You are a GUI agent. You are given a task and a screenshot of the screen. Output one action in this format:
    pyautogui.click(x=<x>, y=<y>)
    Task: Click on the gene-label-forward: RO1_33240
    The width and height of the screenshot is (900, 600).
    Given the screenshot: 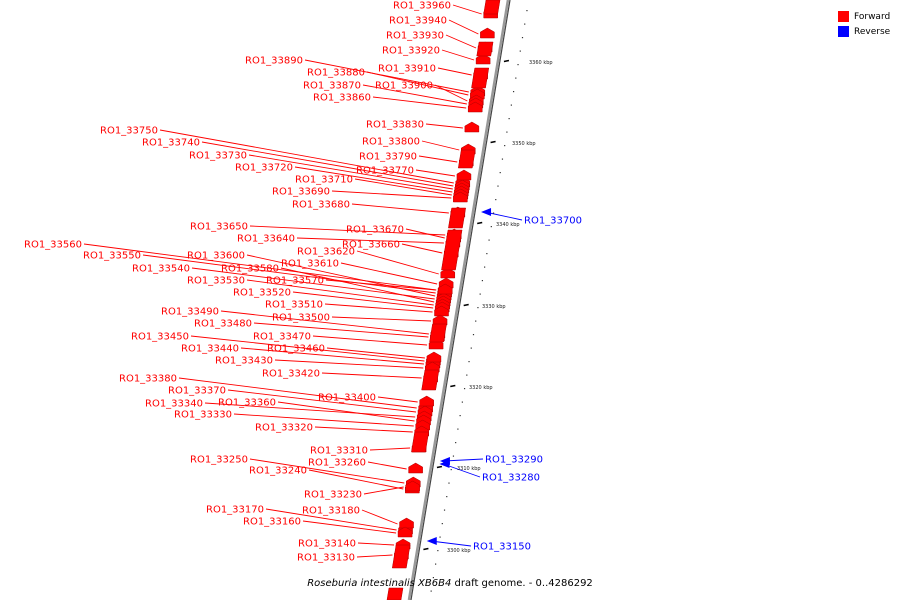 What is the action you would take?
    pyautogui.click(x=278, y=471)
    